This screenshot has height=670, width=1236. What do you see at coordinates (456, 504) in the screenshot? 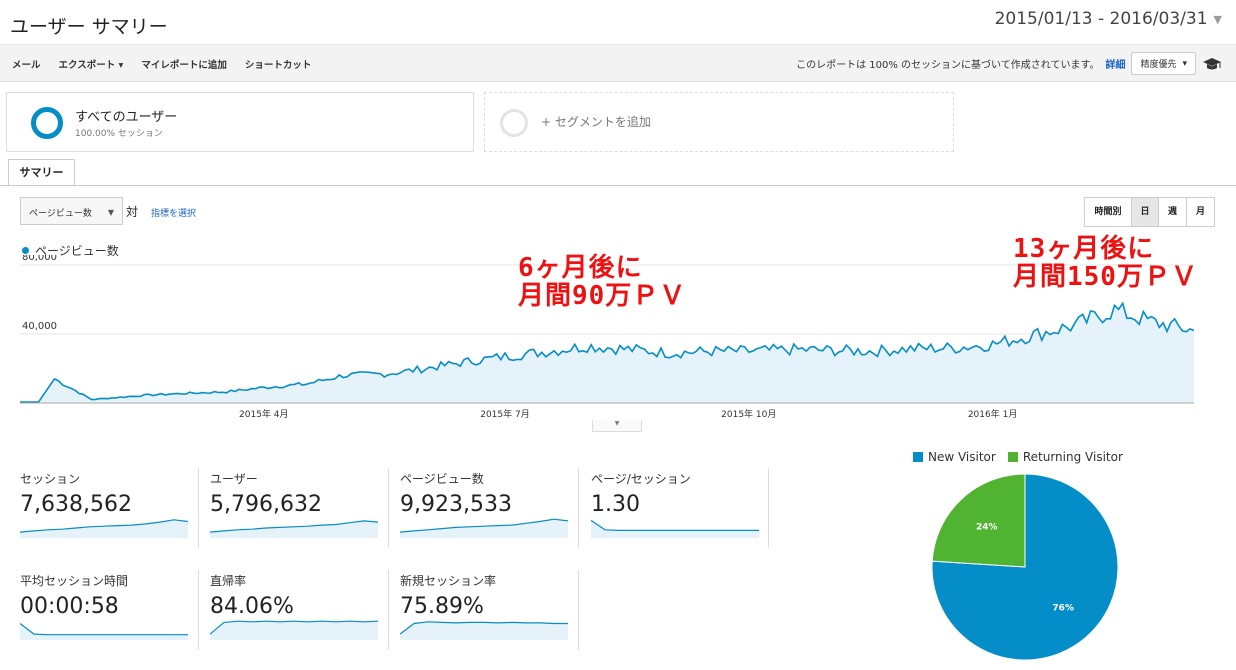
I see `stat-value: 9,923,533` at bounding box center [456, 504].